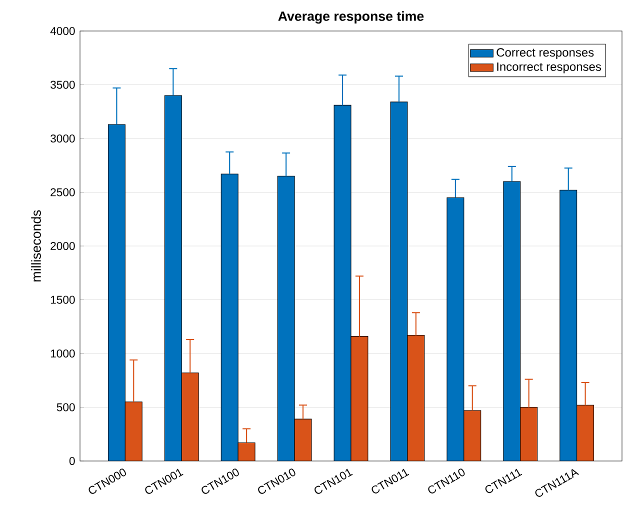  Describe the element at coordinates (65, 407) in the screenshot. I see `y-tick-label: 500` at that location.